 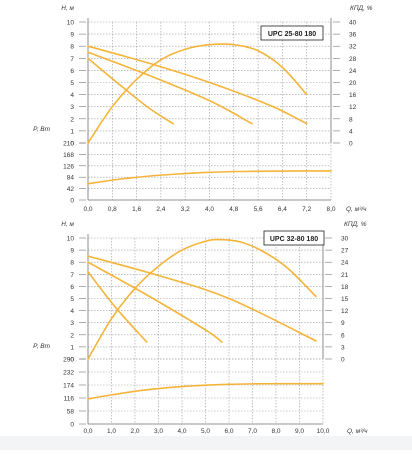 I want to click on power-tick-label: 42, so click(x=71, y=189).